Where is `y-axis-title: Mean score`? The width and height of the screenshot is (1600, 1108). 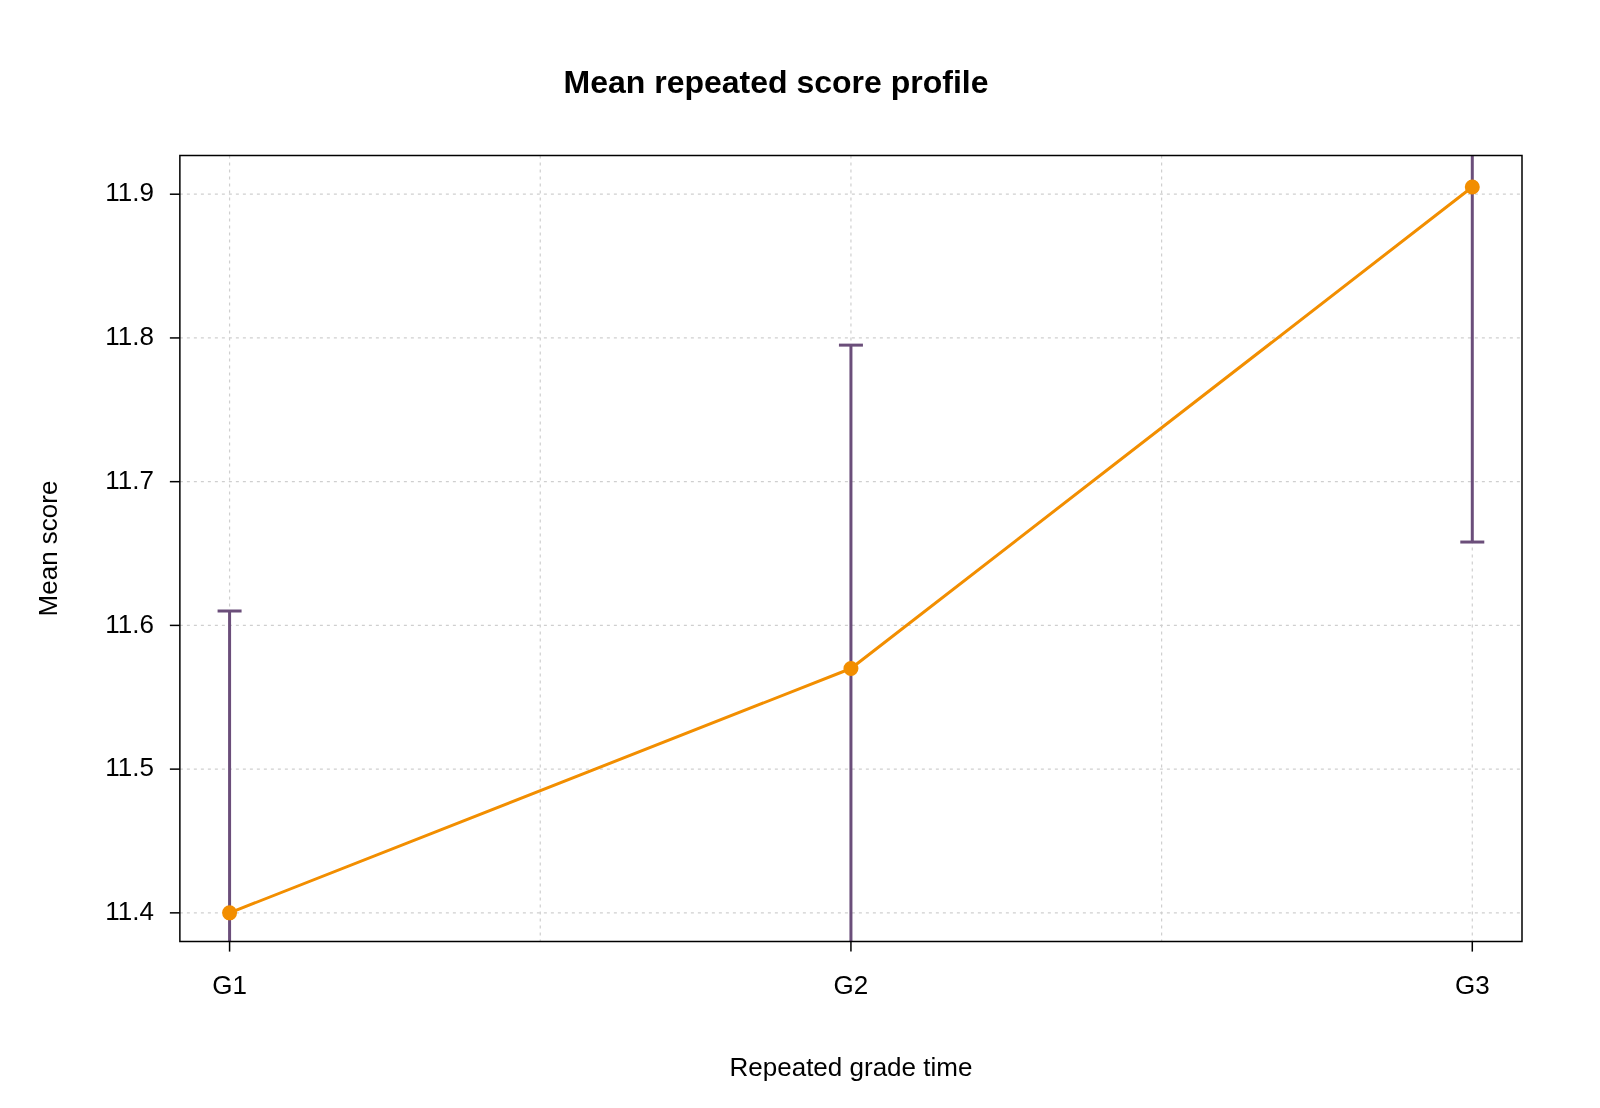 y-axis-title: Mean score is located at coordinates (47, 548).